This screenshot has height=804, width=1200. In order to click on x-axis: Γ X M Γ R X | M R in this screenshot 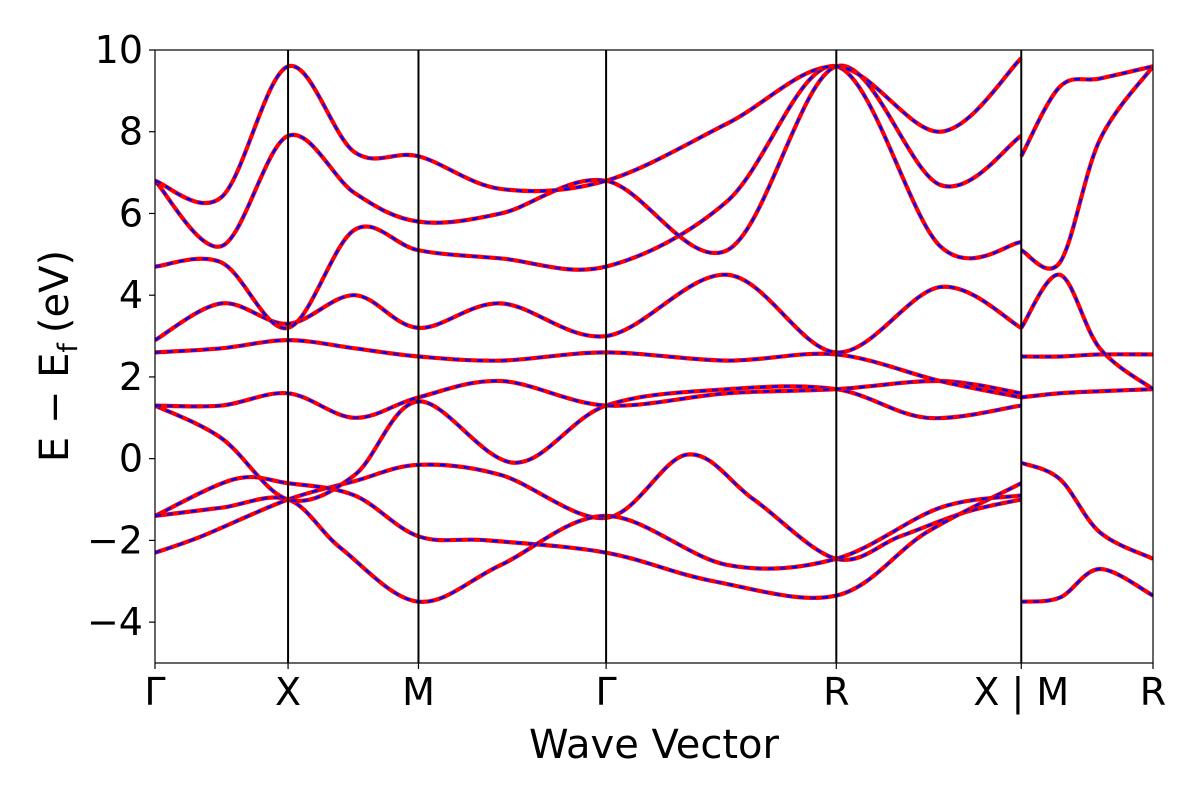, I will do `click(655, 689)`.